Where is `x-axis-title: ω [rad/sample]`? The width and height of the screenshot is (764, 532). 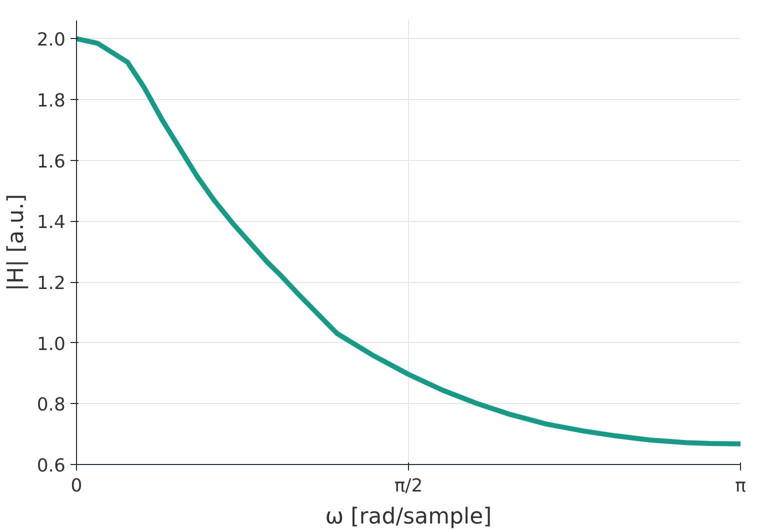
x-axis-title: ω [rad/sample] is located at coordinates (408, 517).